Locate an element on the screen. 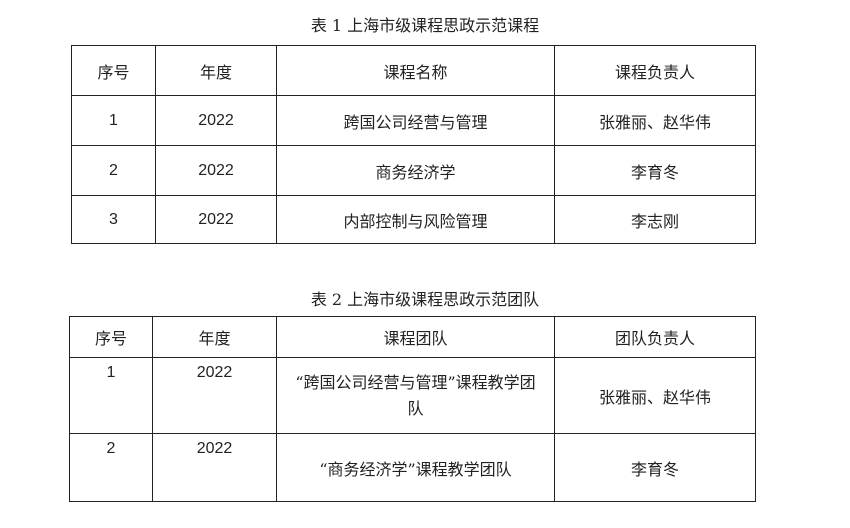 This screenshot has width=850, height=528. cell-course: 内部控制与风险管理 is located at coordinates (415, 219).